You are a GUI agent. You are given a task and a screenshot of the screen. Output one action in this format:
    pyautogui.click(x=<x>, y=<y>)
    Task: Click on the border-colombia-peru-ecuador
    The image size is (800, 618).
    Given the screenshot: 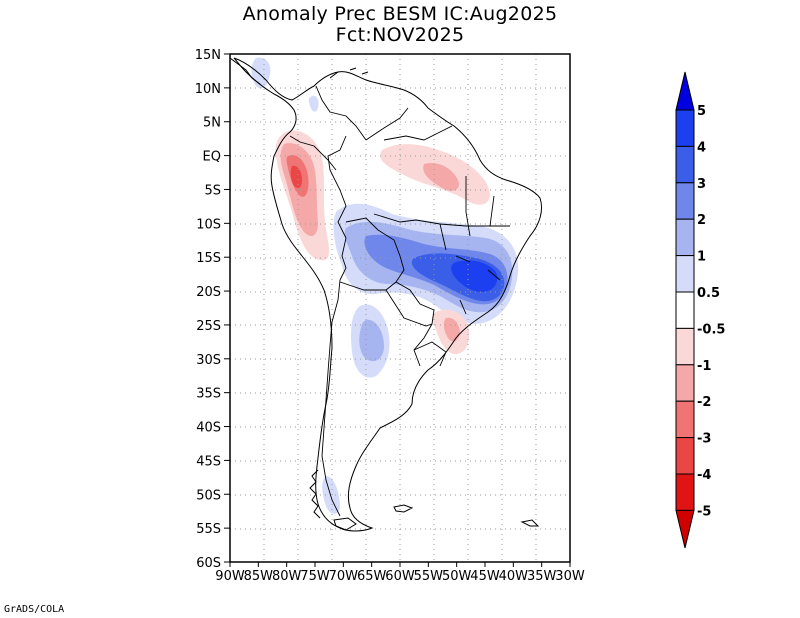 What is the action you would take?
    pyautogui.click(x=313, y=153)
    